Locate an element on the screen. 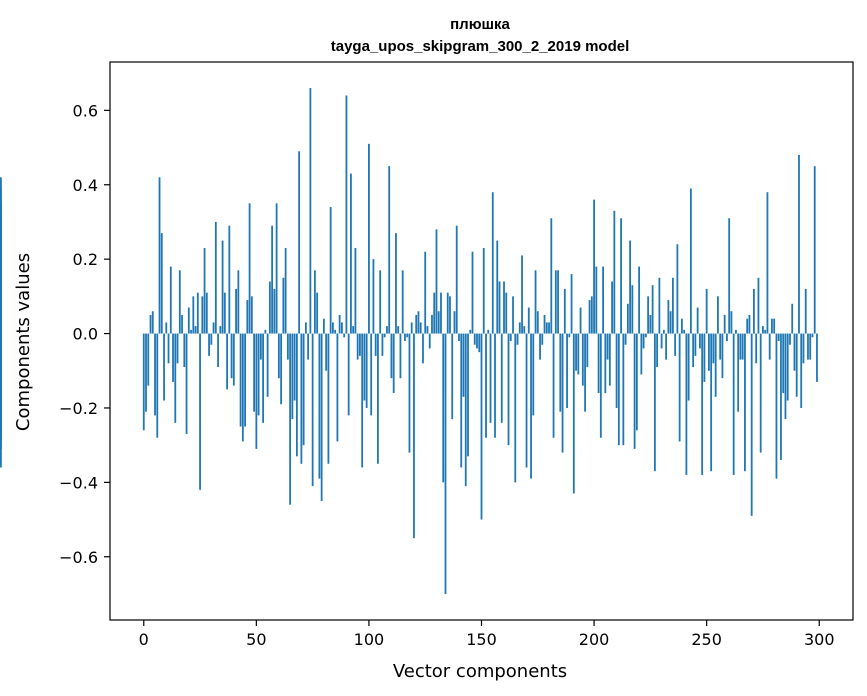 This screenshot has width=867, height=696. y-tick-label: 0.4 is located at coordinates (85, 185).